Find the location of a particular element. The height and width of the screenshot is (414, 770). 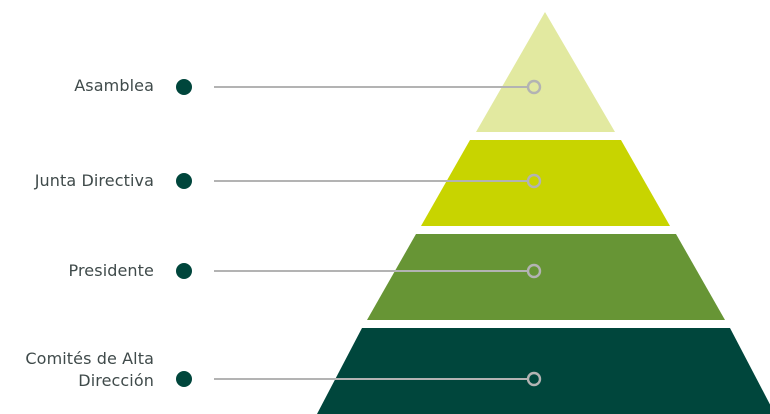

level-label-comites-de-alta-direccion: Comités de Alta Dirección is located at coordinates (89, 370).